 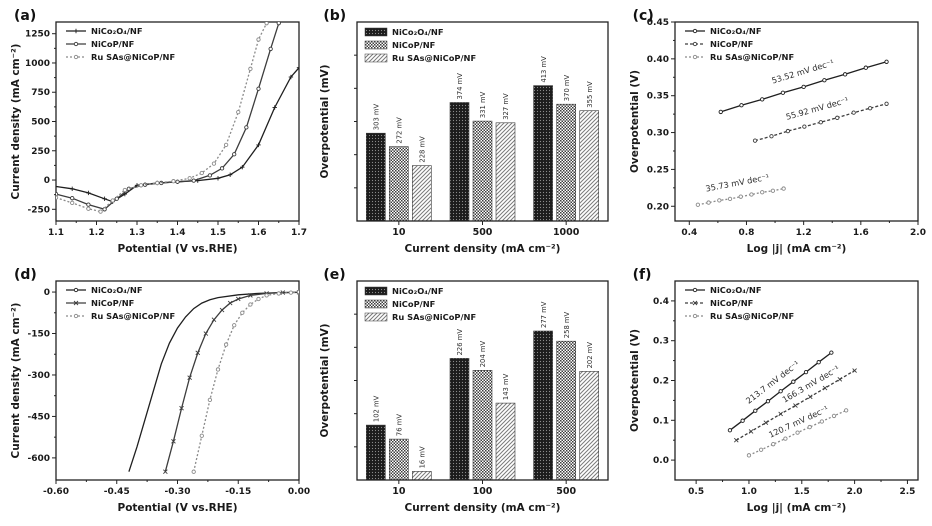 I want to click on svg-text: 250, so click(x=40, y=152).